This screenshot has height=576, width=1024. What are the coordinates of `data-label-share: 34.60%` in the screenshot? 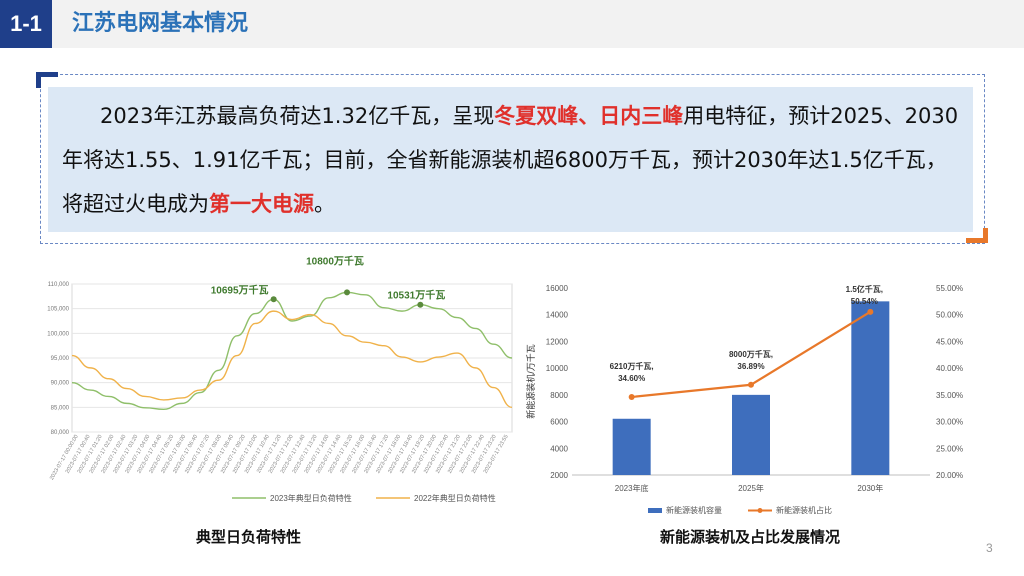 It's located at (631, 378).